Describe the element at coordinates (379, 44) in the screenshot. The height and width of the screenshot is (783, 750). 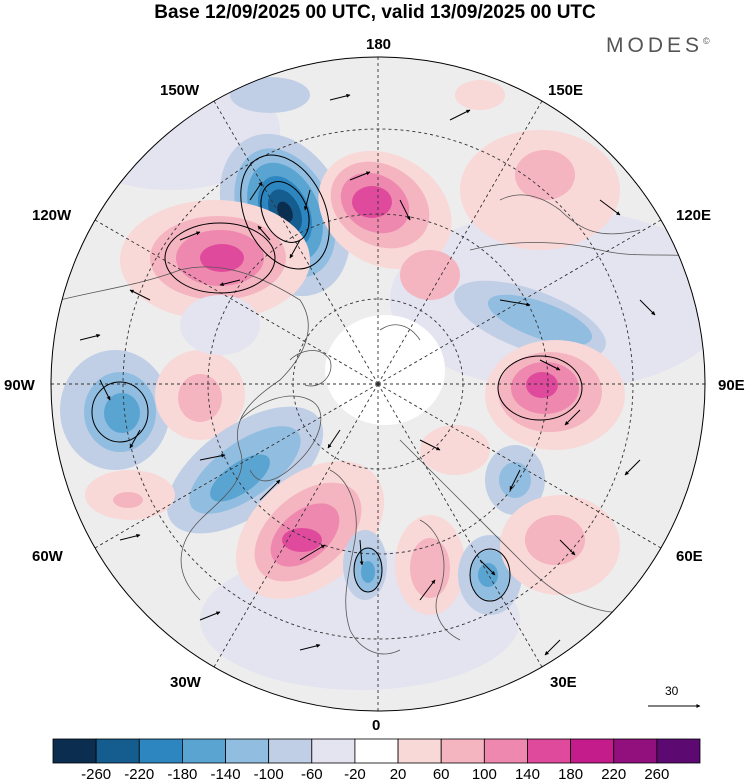
I see `lon-label-180: 180` at that location.